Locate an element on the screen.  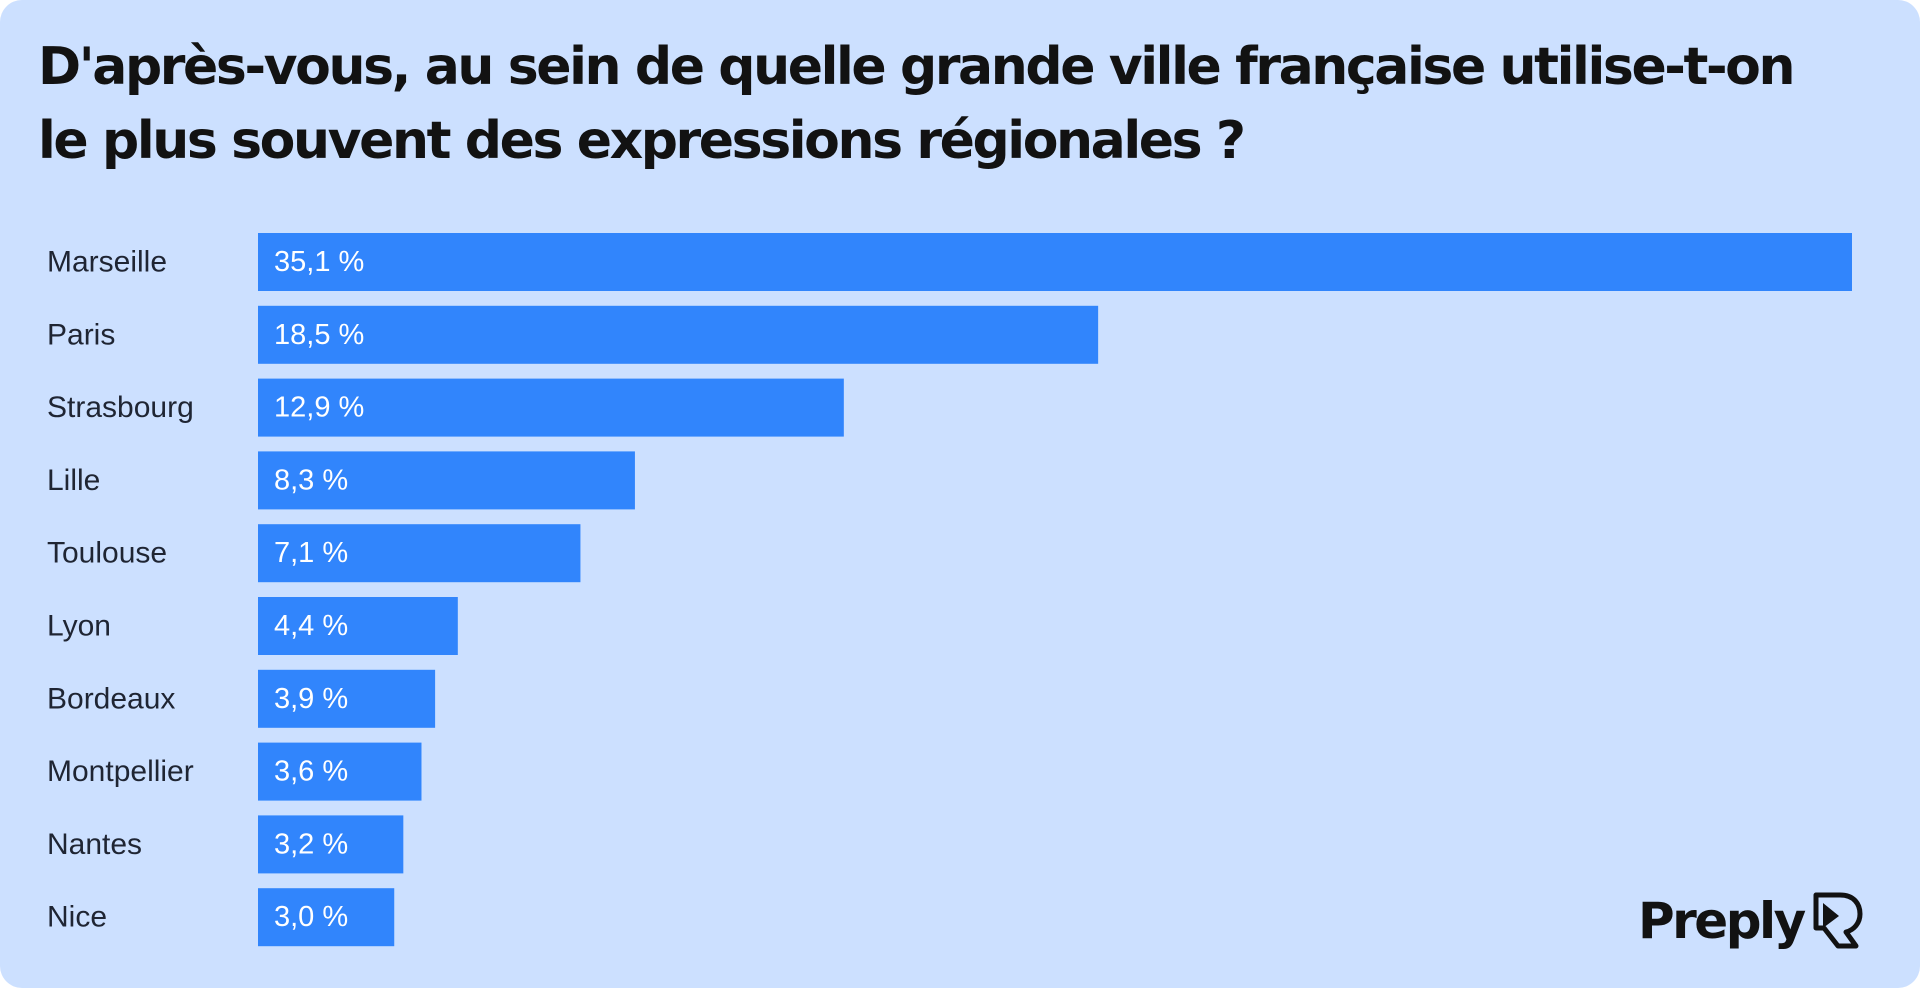
bar-value-label: 12,9 % is located at coordinates (319, 408).